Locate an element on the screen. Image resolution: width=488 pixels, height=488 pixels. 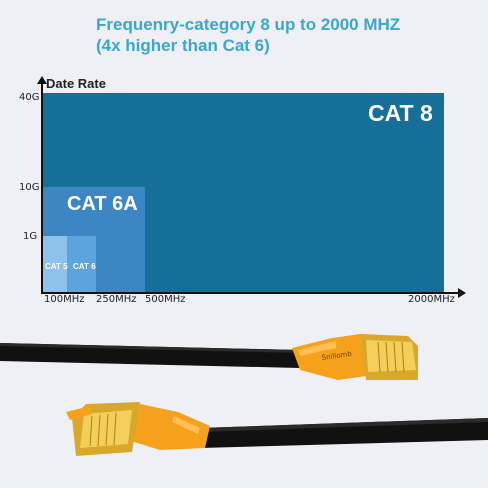
x-tick-2000mhz: 2000MHz is located at coordinates (431, 299).